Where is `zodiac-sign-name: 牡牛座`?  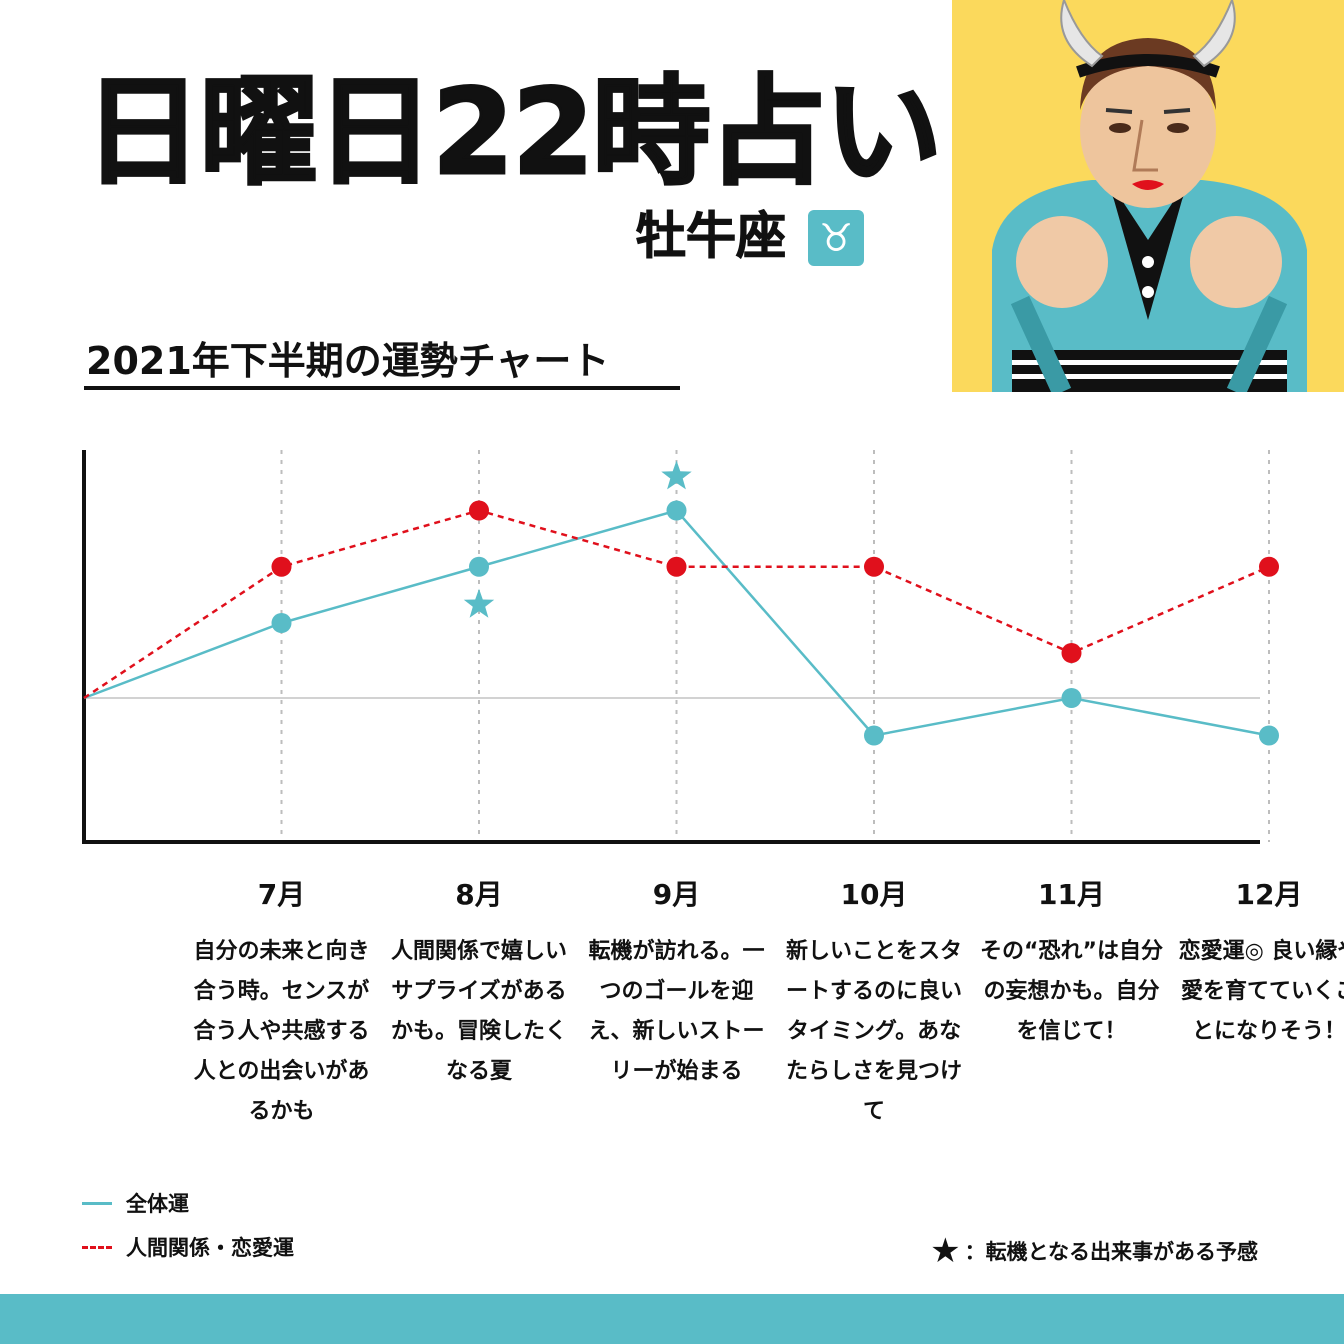 zodiac-sign-name: 牡牛座 is located at coordinates (711, 236).